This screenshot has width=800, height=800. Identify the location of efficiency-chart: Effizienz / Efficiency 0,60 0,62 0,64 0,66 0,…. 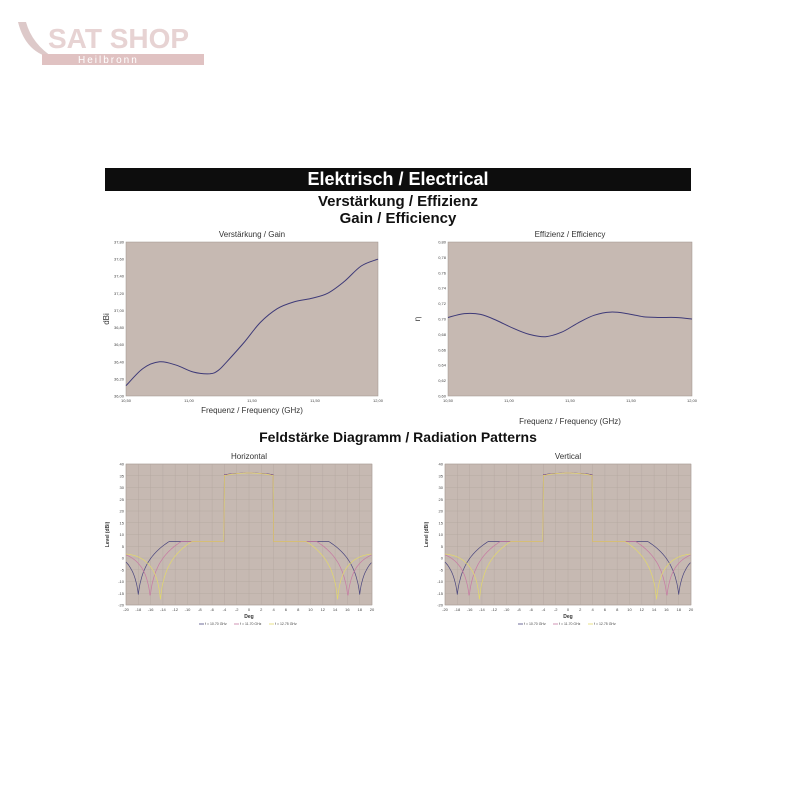
(555, 328).